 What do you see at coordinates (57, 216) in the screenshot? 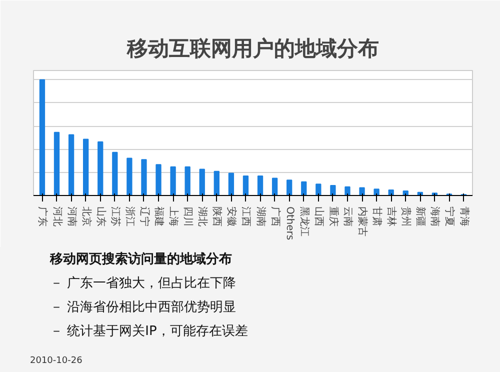
I see `x-tick-label: 河北` at bounding box center [57, 216].